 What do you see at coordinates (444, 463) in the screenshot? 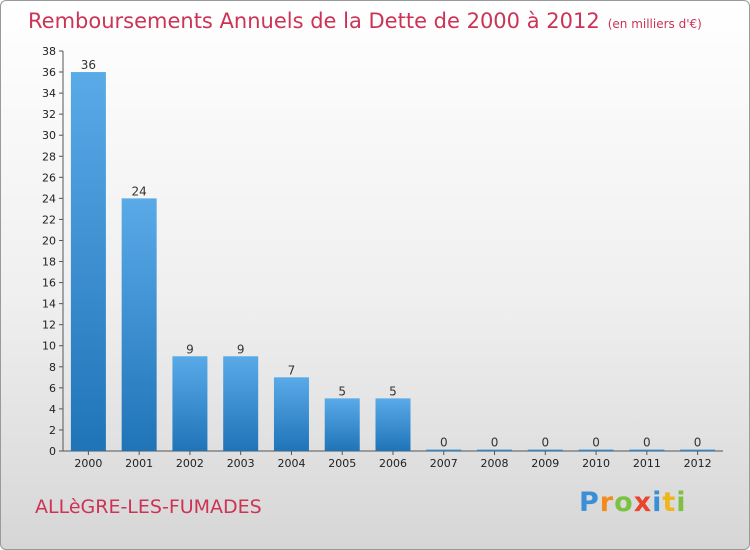
I see `x-tick-label-2007: 2007` at bounding box center [444, 463].